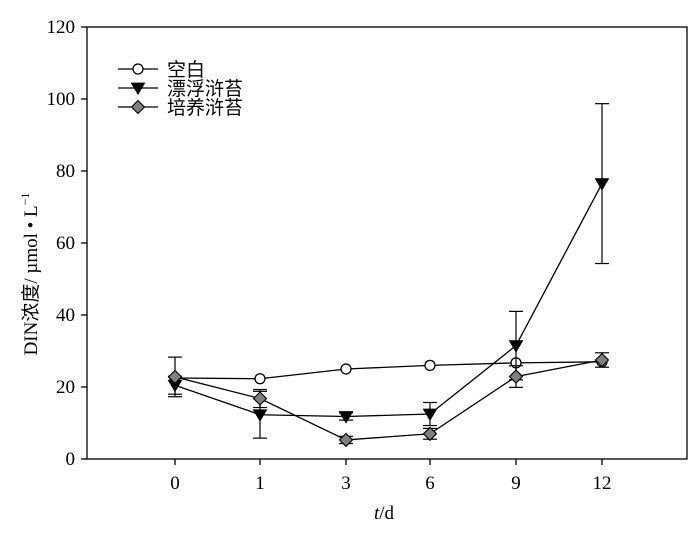 This screenshot has height=534, width=700. What do you see at coordinates (61, 27) in the screenshot?
I see `y-tick-label: 120` at bounding box center [61, 27].